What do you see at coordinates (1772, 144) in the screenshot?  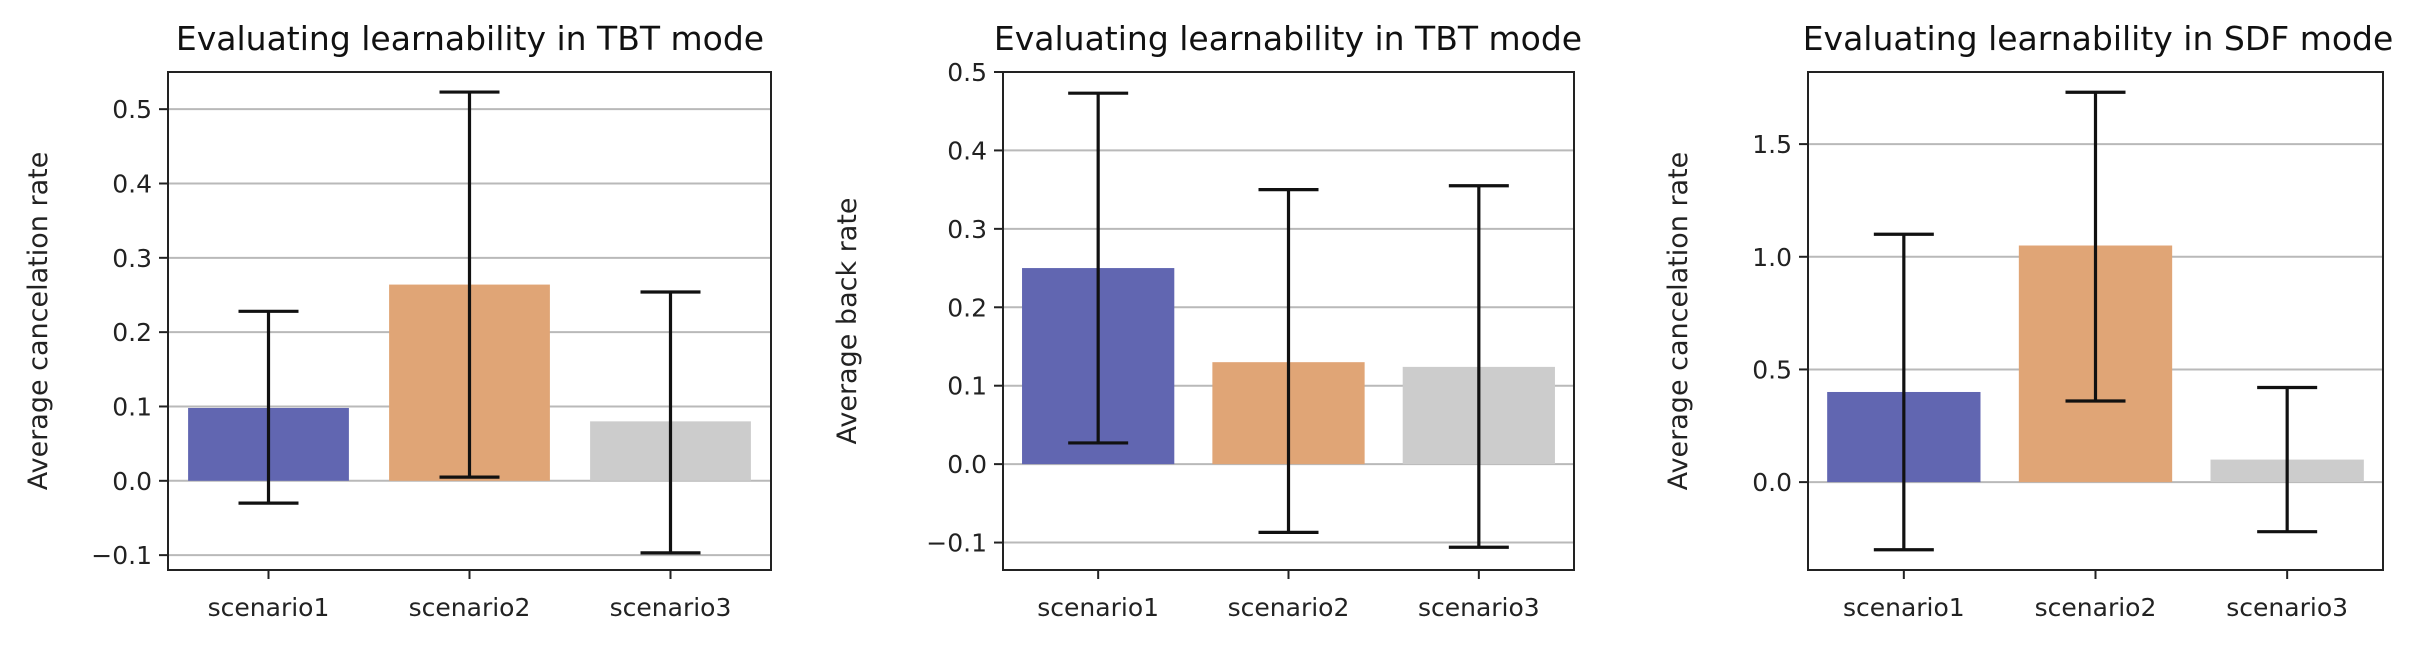 I see `y-tick-label: 1.5` at bounding box center [1772, 144].